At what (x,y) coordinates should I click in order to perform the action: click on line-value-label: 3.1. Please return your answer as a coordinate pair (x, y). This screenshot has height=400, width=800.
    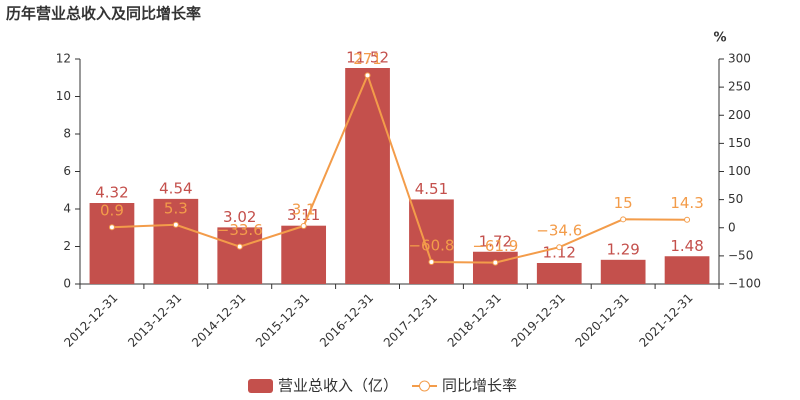
    Looking at the image, I should click on (304, 210).